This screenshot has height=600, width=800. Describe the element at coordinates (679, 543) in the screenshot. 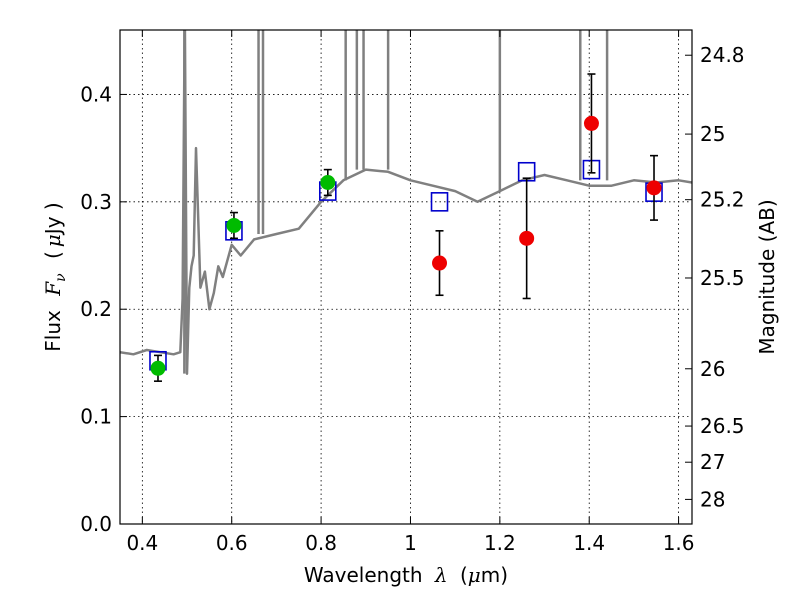

I see `x-tick-label: 1.6` at that location.